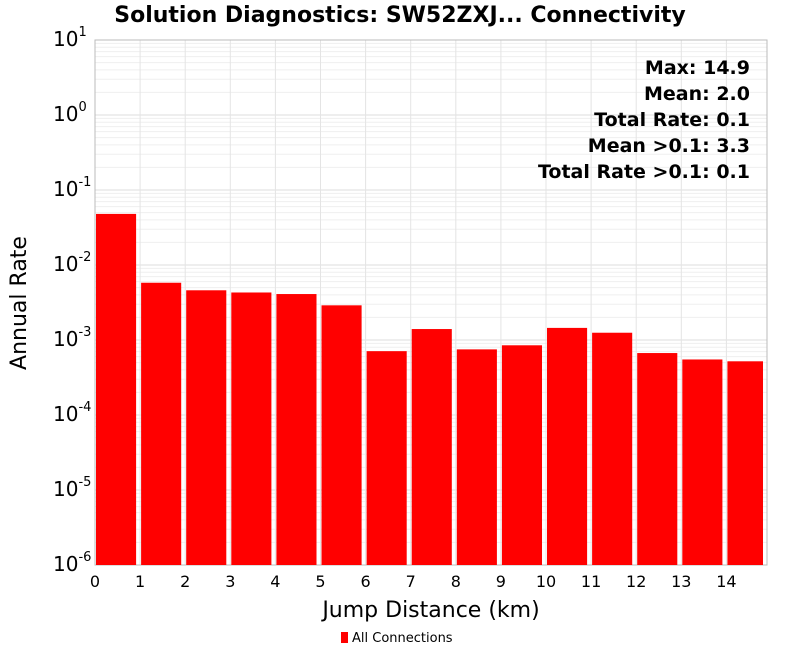  What do you see at coordinates (72, 300) in the screenshot?
I see `y-axis-ticks: 10¹ 10⁰ 10⁻¹ 10⁻² 10⁻³ 10⁻⁴ 10⁻⁵ 10⁻⁶` at bounding box center [72, 300].